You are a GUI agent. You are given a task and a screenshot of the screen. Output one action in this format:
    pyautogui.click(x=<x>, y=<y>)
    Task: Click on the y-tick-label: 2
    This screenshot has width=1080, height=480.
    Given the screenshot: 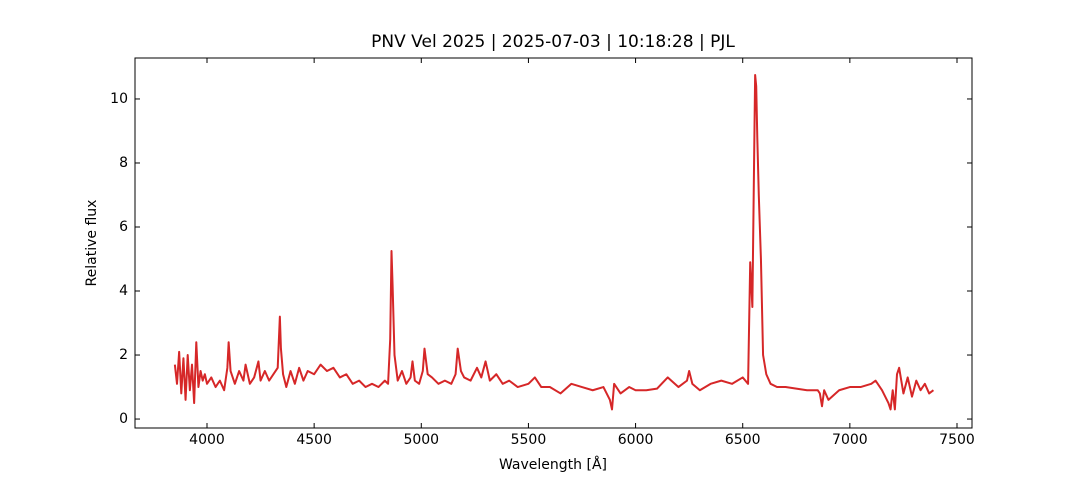 What is the action you would take?
    pyautogui.click(x=123, y=355)
    